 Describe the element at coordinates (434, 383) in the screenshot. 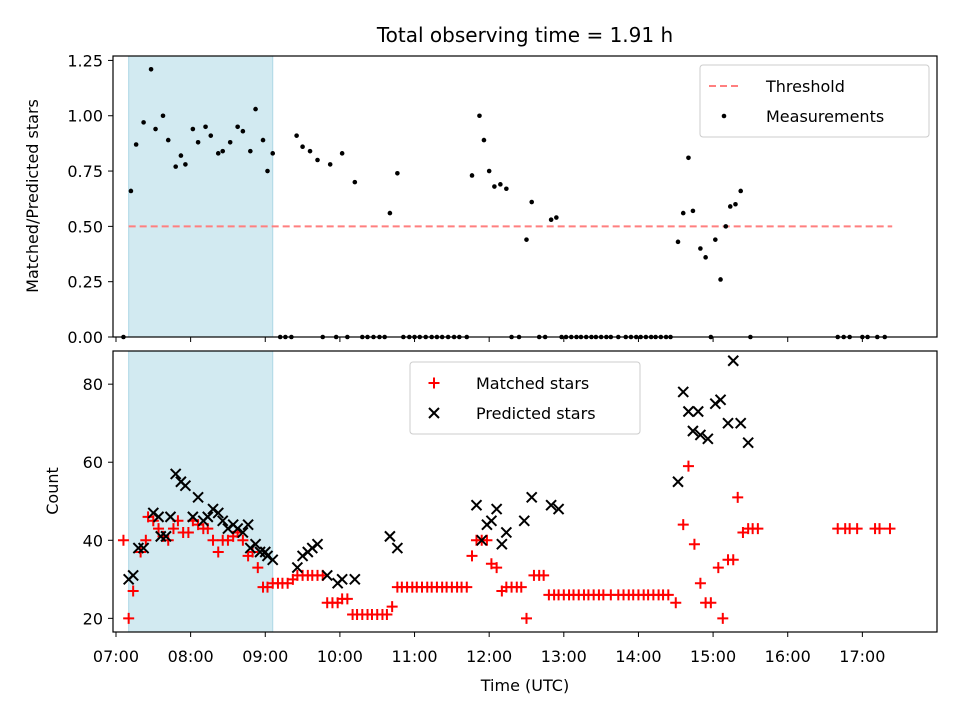

I see `legend-matched-swatch` at that location.